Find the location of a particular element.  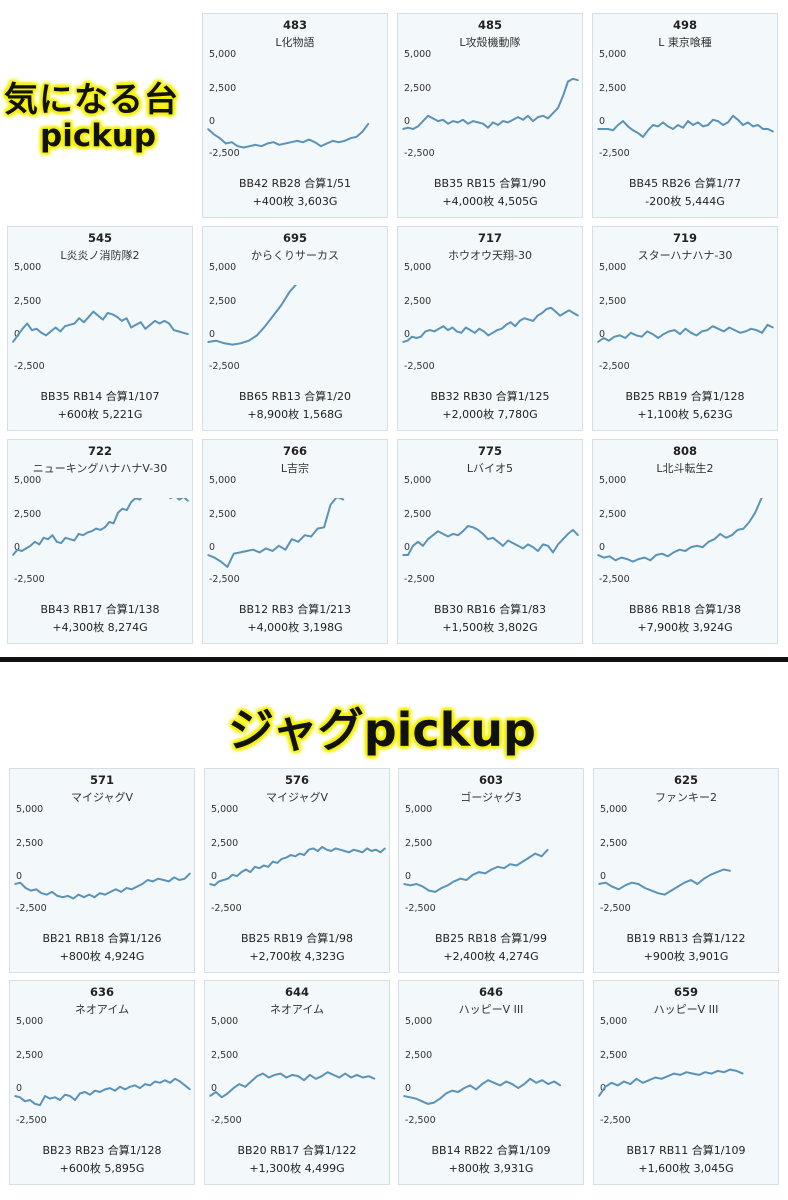

machine-number: 695 is located at coordinates (294, 238).